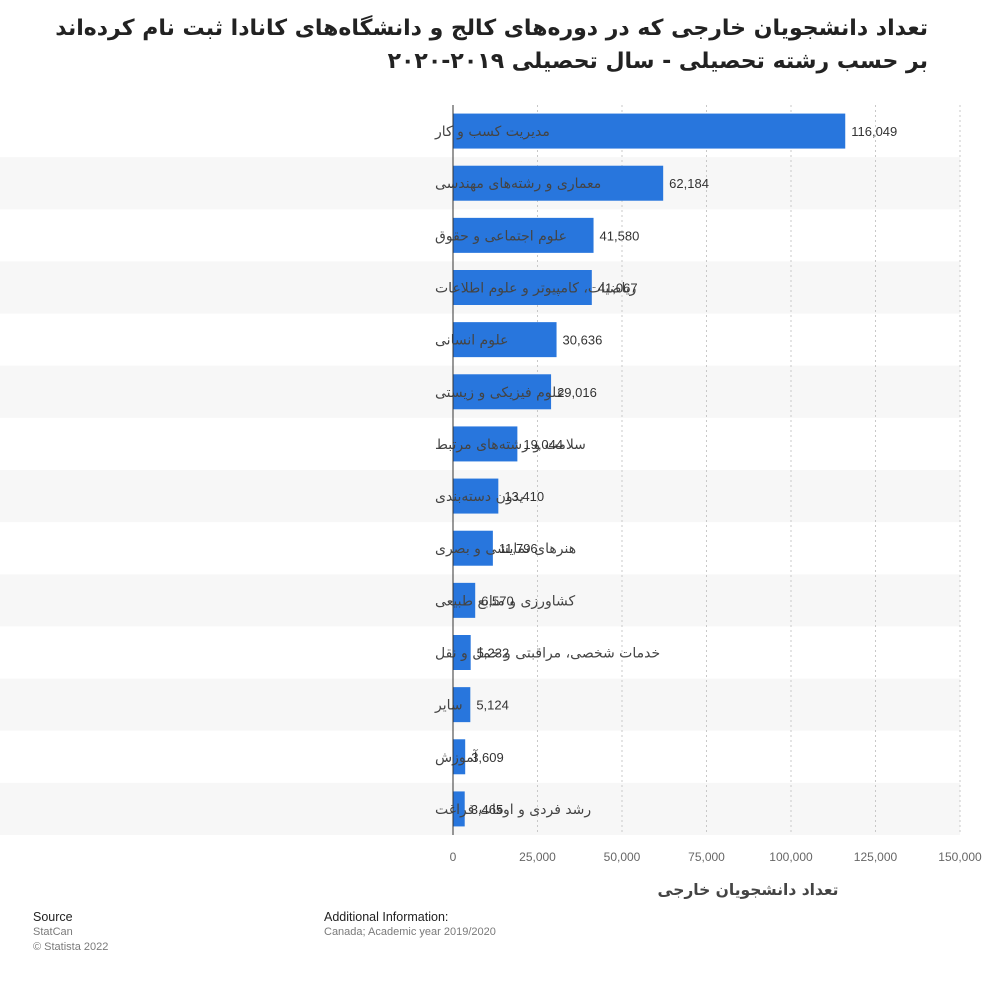 The height and width of the screenshot is (995, 1000). I want to click on x-tick-label: 50,000, so click(622, 857).